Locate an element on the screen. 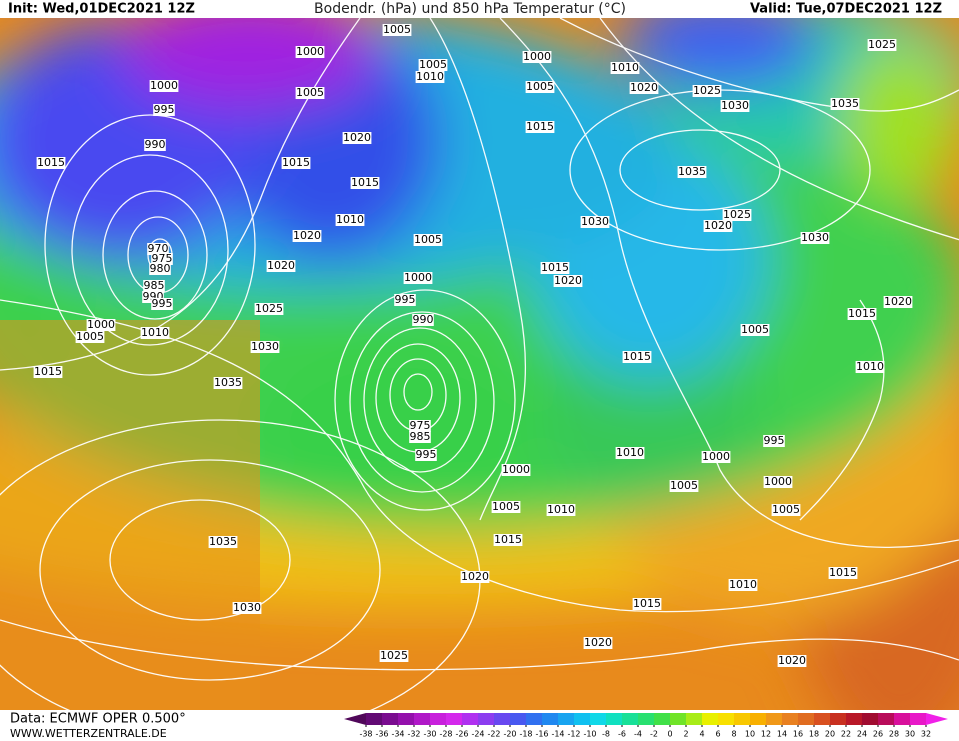 The height and width of the screenshot is (741, 959). colorbar-label: -12 is located at coordinates (573, 734).